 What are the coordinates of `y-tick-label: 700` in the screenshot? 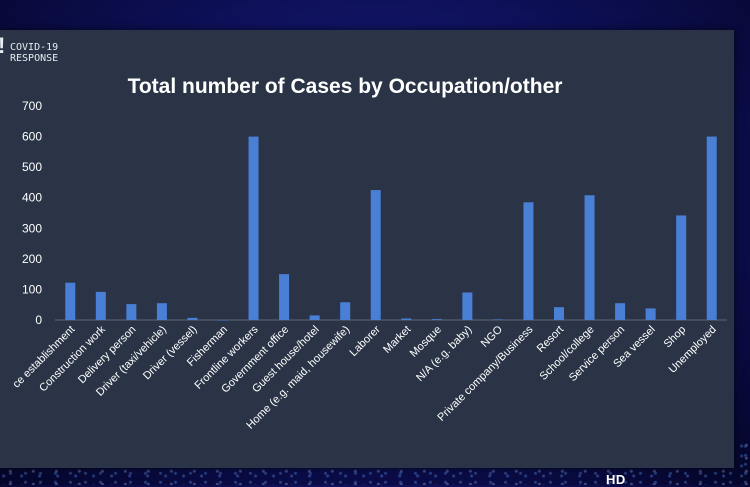 It's located at (32, 106).